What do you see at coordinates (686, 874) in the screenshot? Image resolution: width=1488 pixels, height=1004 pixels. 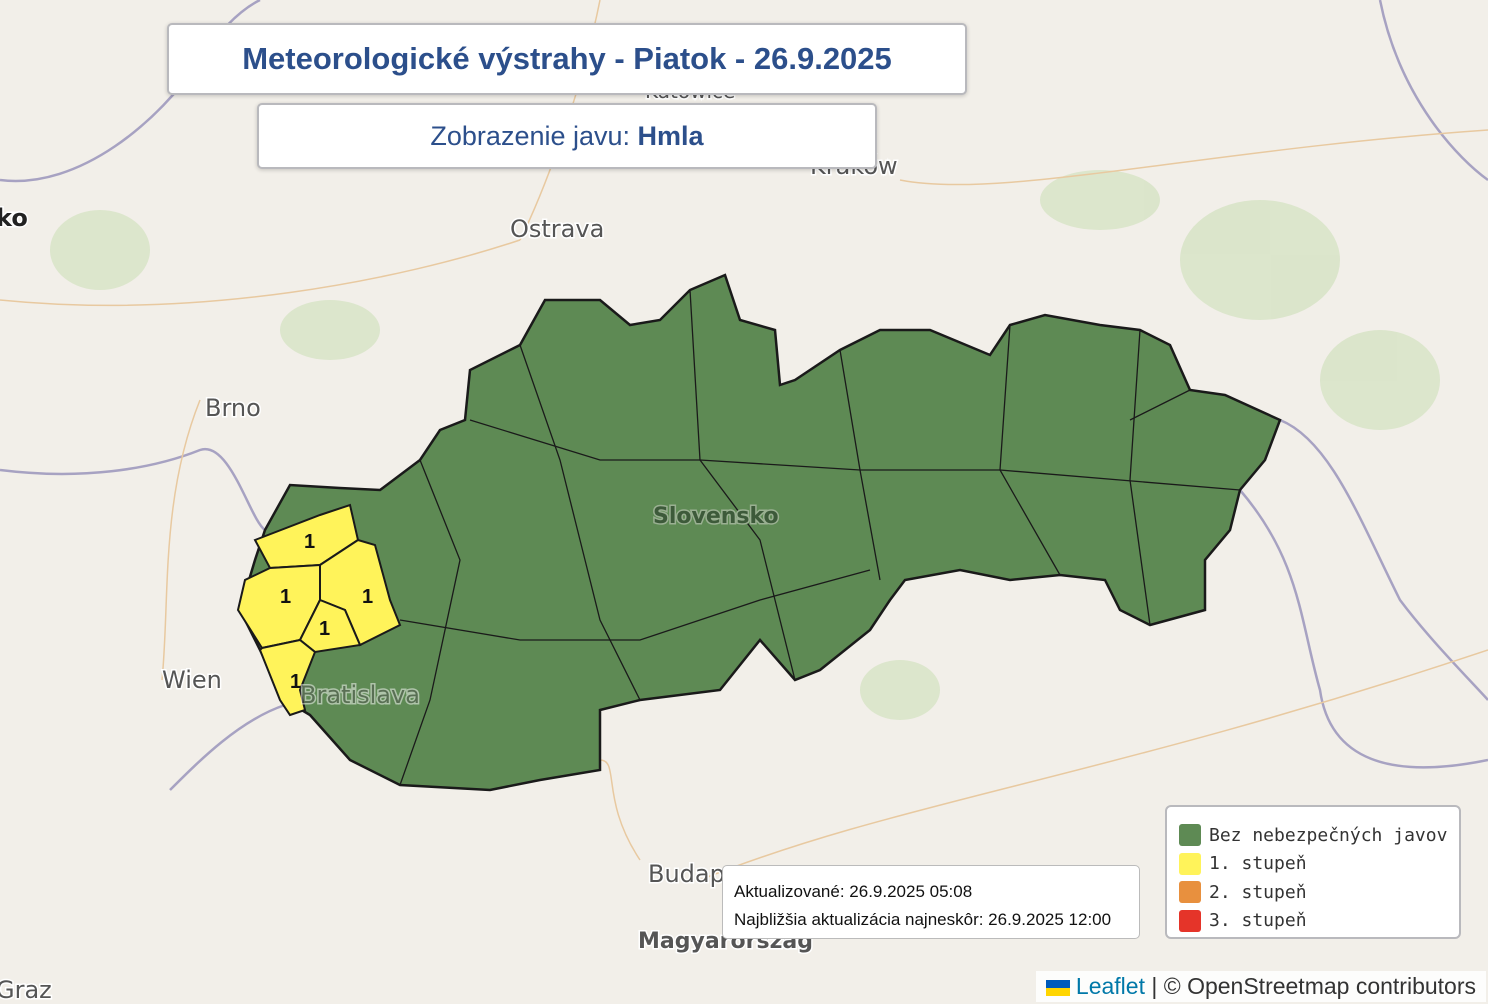 I see `city-label: Budap` at bounding box center [686, 874].